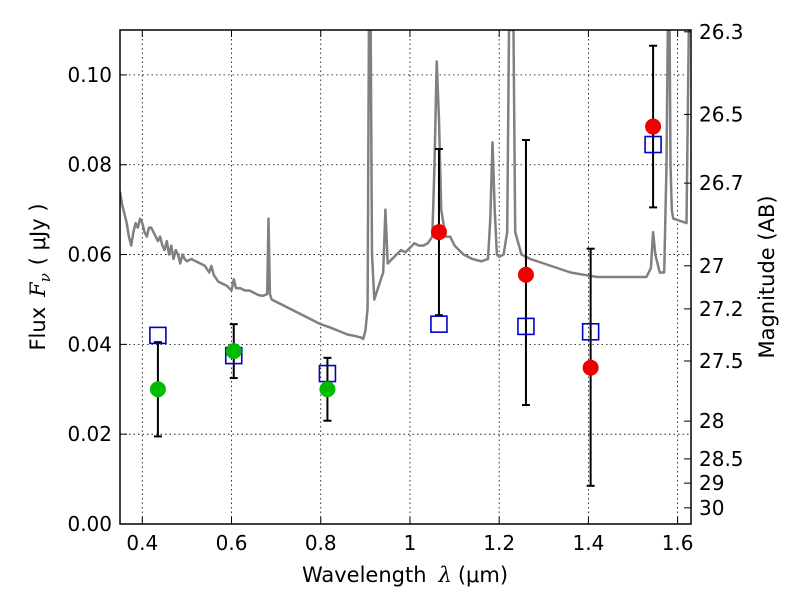 The width and height of the screenshot is (800, 600). What do you see at coordinates (89, 524) in the screenshot?
I see `y-tick-label: 0.00` at bounding box center [89, 524].